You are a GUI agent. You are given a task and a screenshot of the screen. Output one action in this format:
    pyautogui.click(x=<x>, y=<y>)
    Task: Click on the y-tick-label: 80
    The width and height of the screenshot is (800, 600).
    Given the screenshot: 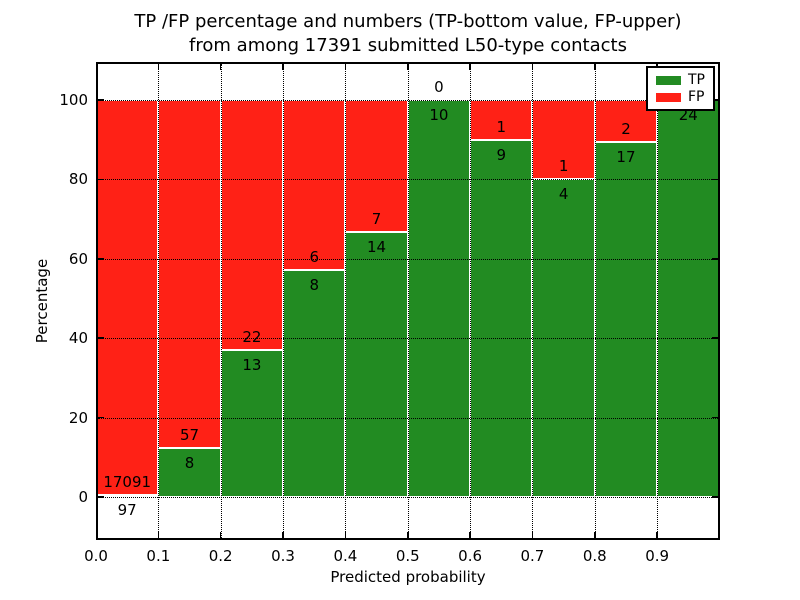 What is the action you would take?
    pyautogui.click(x=78, y=179)
    